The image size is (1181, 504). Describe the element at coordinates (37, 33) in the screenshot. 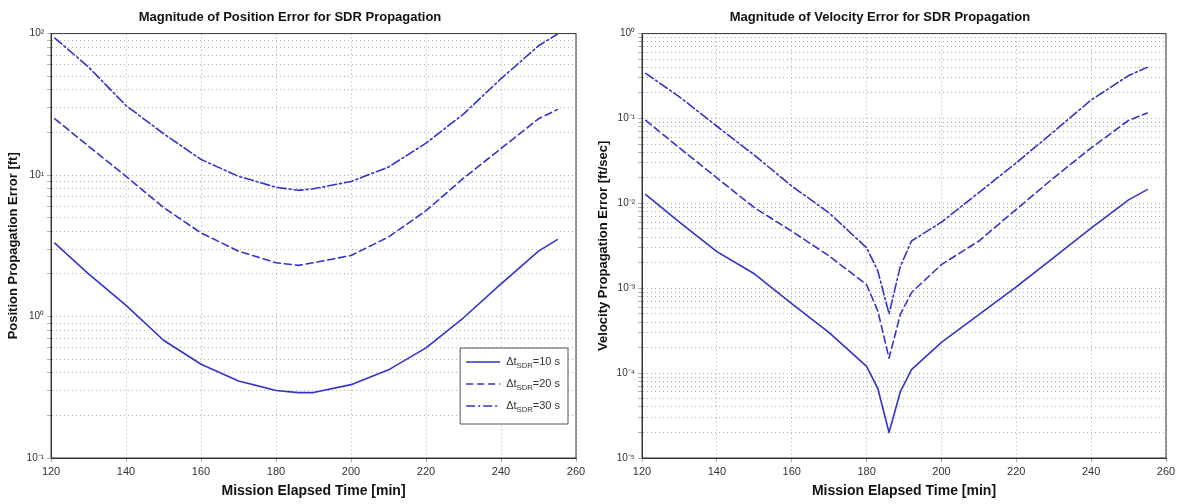

I see `y-tick-label: 10²` at that location.